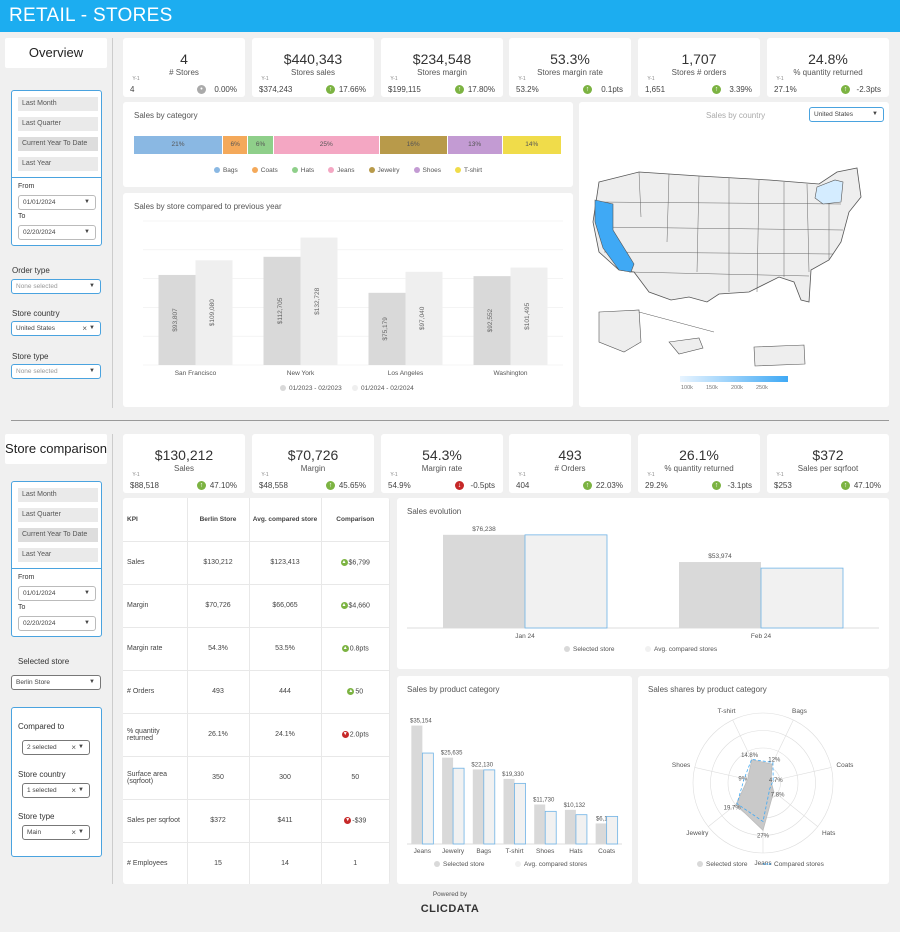  I want to click on store-country-value: 1 selected, so click(42, 790).